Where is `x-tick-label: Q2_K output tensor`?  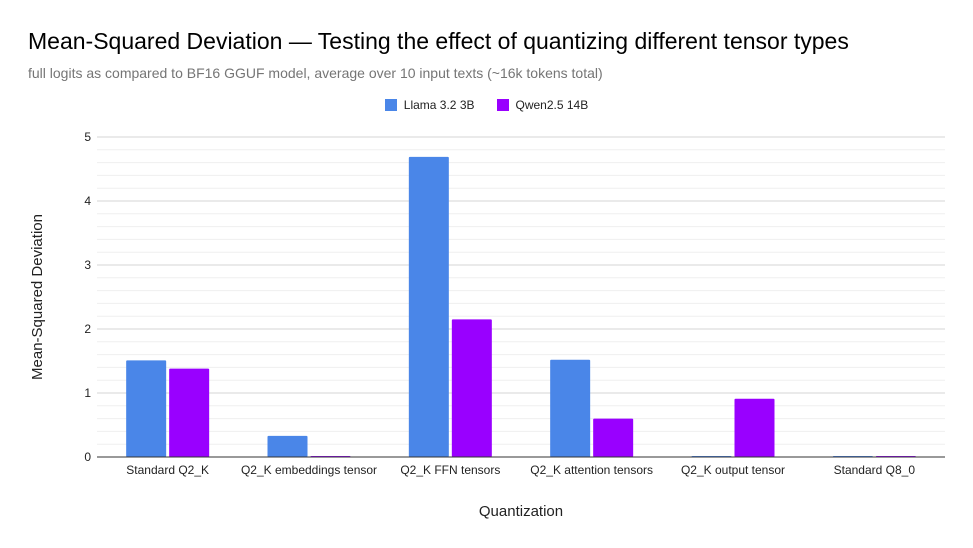
x-tick-label: Q2_K output tensor is located at coordinates (733, 470).